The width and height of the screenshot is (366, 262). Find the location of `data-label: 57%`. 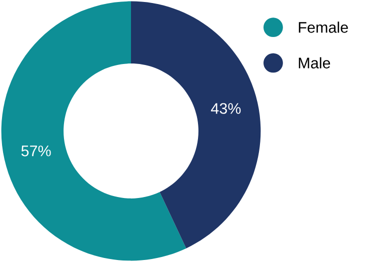

data-label: 57% is located at coordinates (36, 151).